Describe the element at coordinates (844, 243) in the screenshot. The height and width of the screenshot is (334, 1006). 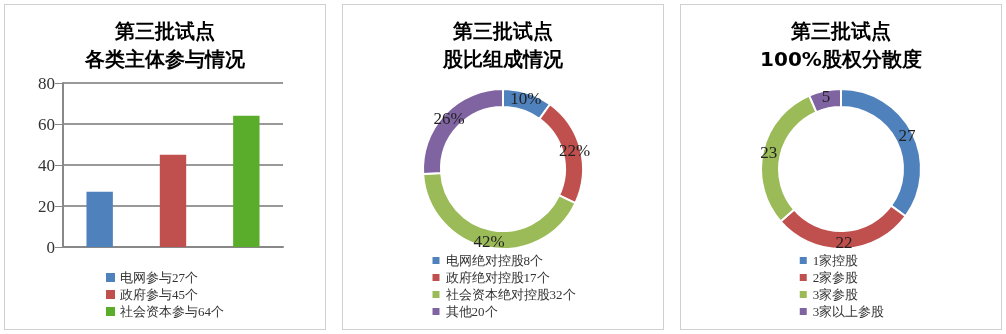
I see `data-label: 22` at that location.